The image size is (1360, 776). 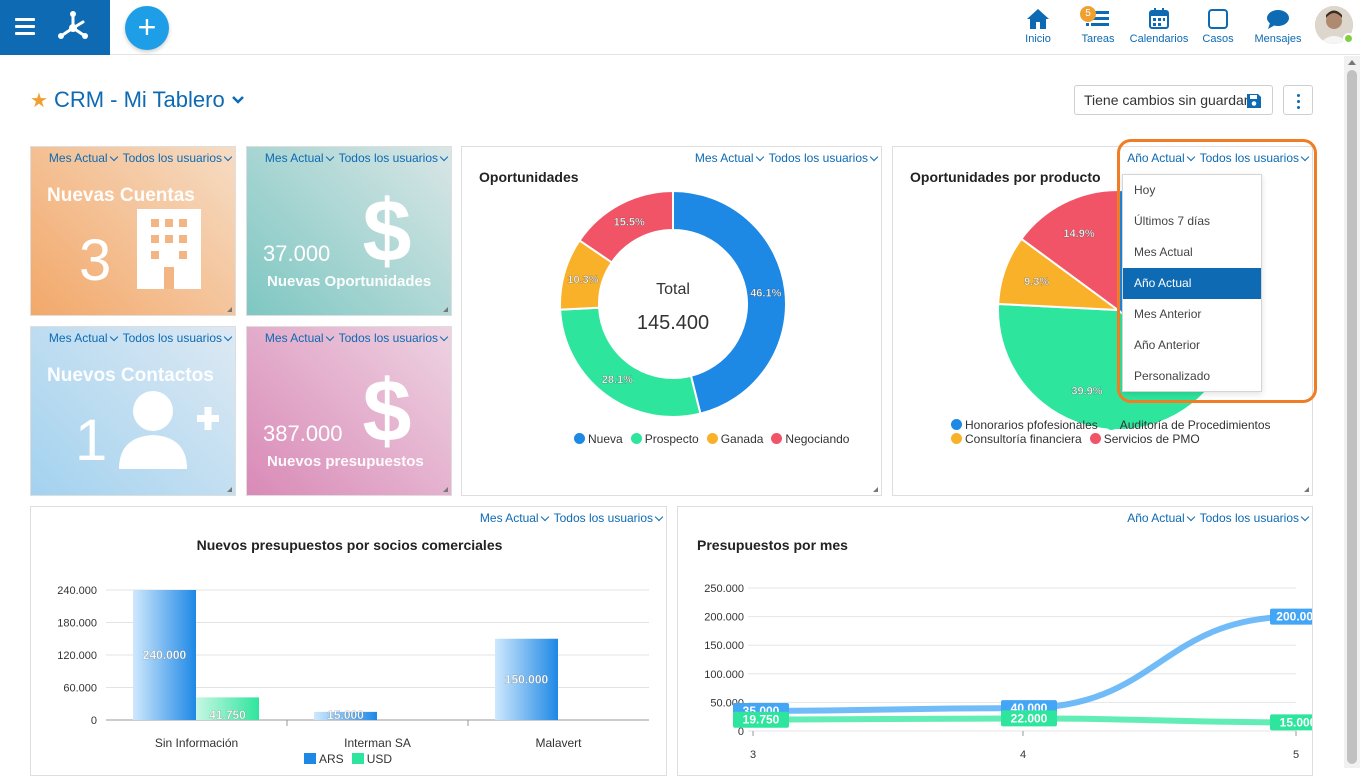 I want to click on dropdown-option: Año Anterior, so click(x=1167, y=345).